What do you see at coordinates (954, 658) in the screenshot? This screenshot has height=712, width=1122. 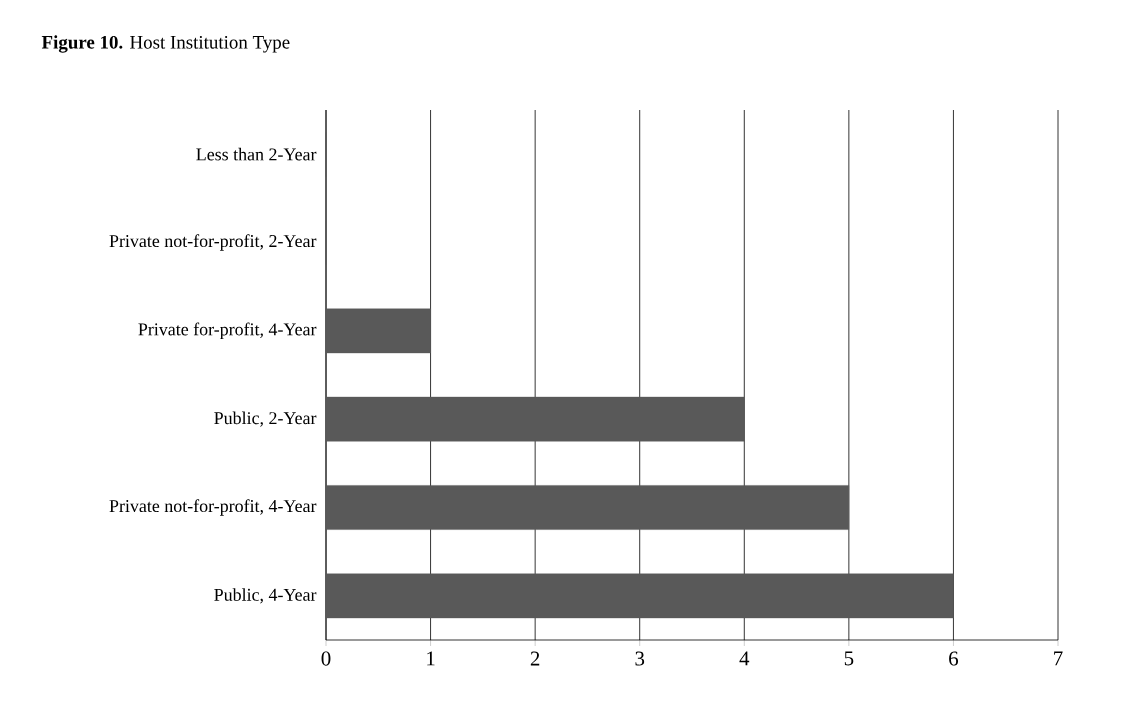 I see `x-tick-label: 6` at bounding box center [954, 658].